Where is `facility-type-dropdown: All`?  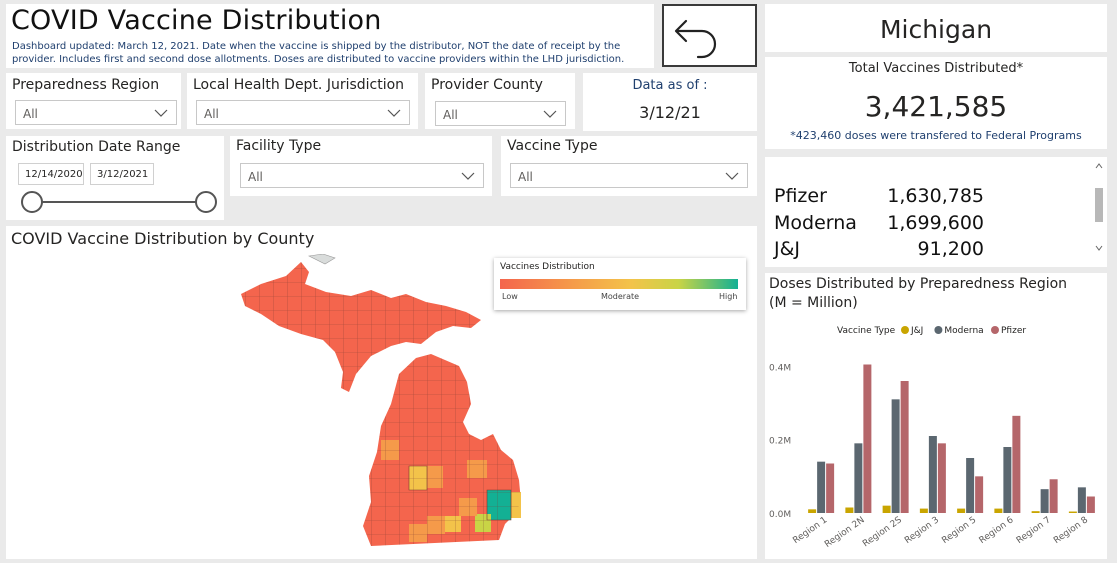
facility-type-dropdown: All is located at coordinates (362, 175).